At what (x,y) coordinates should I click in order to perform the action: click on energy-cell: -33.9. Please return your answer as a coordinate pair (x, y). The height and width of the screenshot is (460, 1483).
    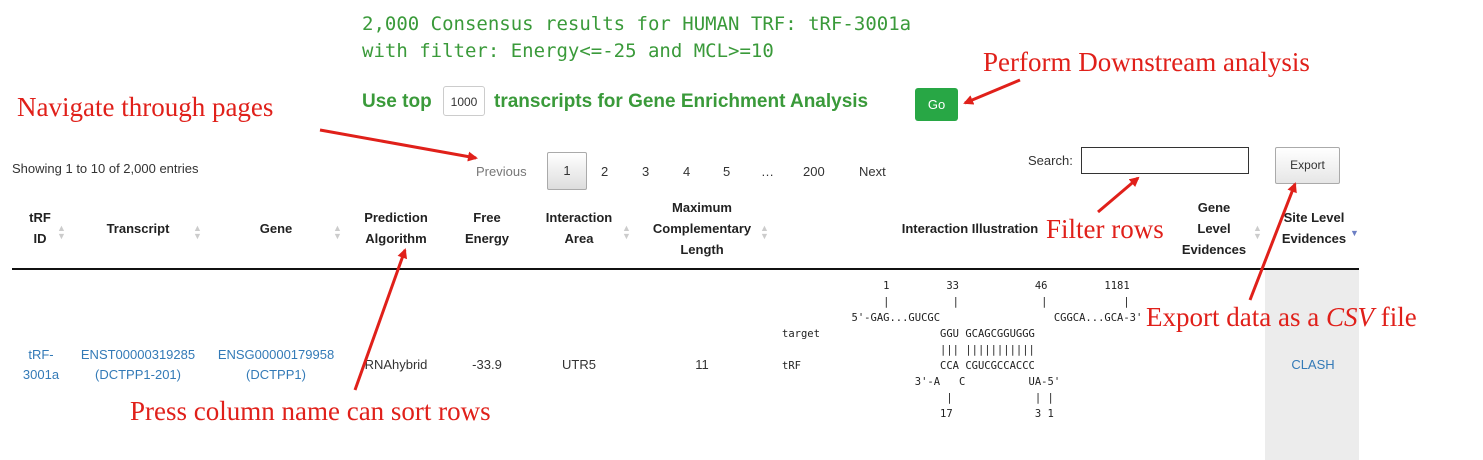
    Looking at the image, I should click on (487, 364).